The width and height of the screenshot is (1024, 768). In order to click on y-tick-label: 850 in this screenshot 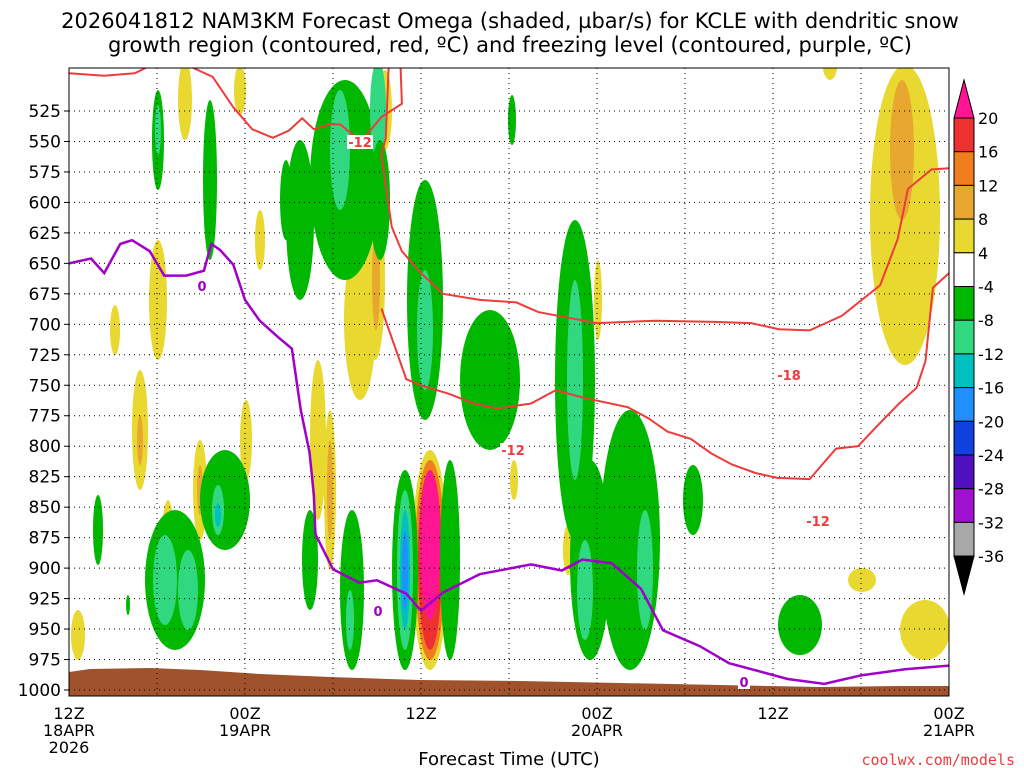, I will do `click(45, 508)`.